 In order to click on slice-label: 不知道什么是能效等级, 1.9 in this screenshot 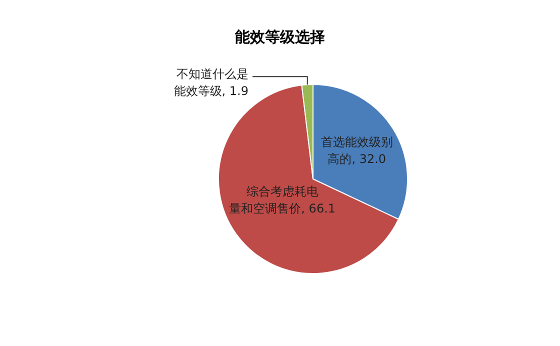, I will do `click(211, 82)`.